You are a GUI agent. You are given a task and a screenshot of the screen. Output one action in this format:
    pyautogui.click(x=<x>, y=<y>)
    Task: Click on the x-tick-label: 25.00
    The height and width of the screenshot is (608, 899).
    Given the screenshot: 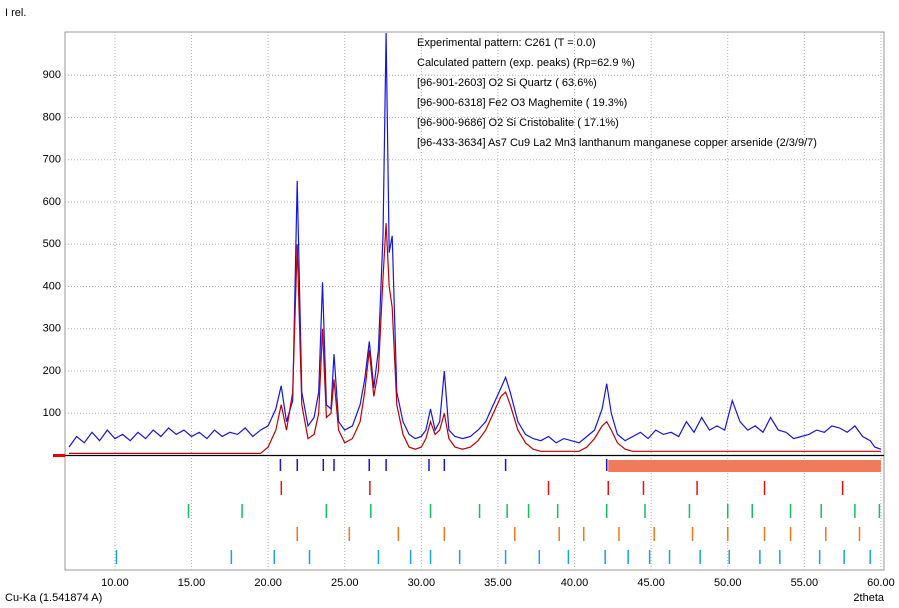 What is the action you would take?
    pyautogui.click(x=345, y=583)
    